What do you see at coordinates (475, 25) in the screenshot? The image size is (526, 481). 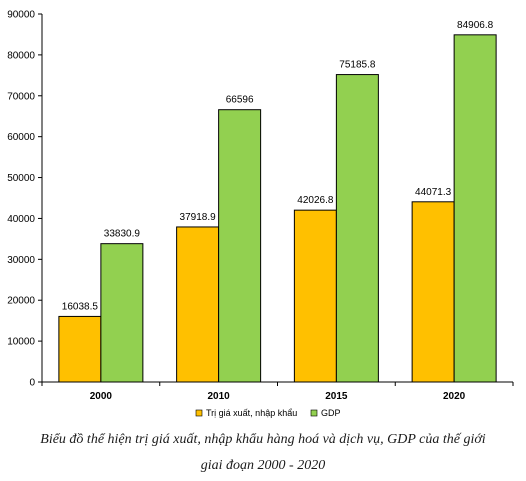 I see `data-label-gdp-2020: 84906.8` at bounding box center [475, 25].